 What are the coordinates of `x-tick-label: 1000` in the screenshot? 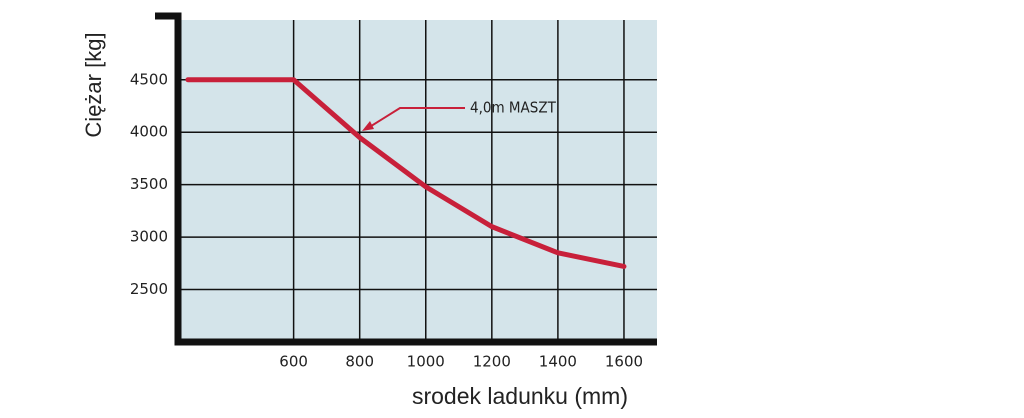 It's located at (426, 362).